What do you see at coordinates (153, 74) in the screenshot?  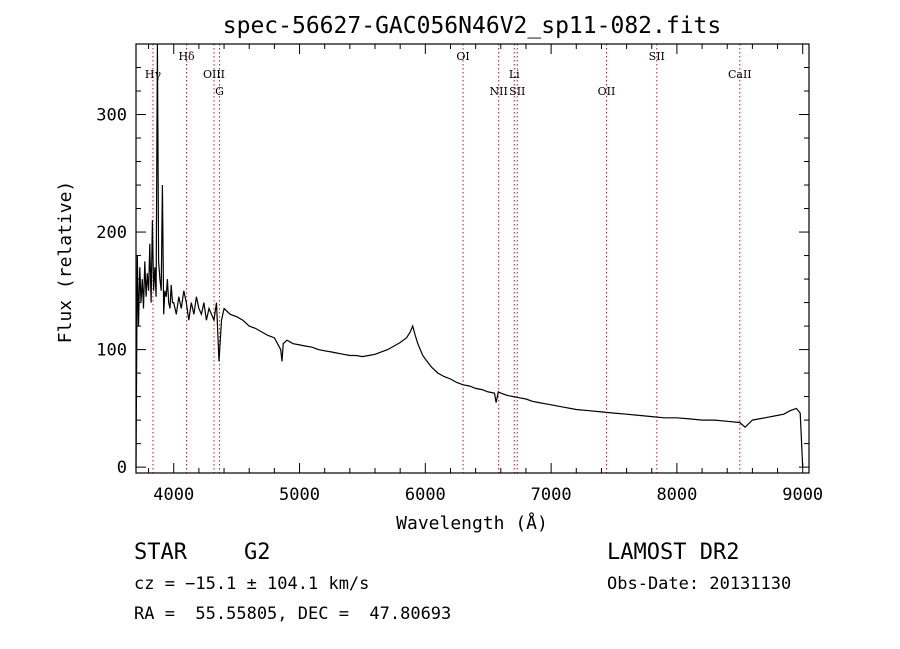 I see `spectral-line-label: Hγ` at bounding box center [153, 74].